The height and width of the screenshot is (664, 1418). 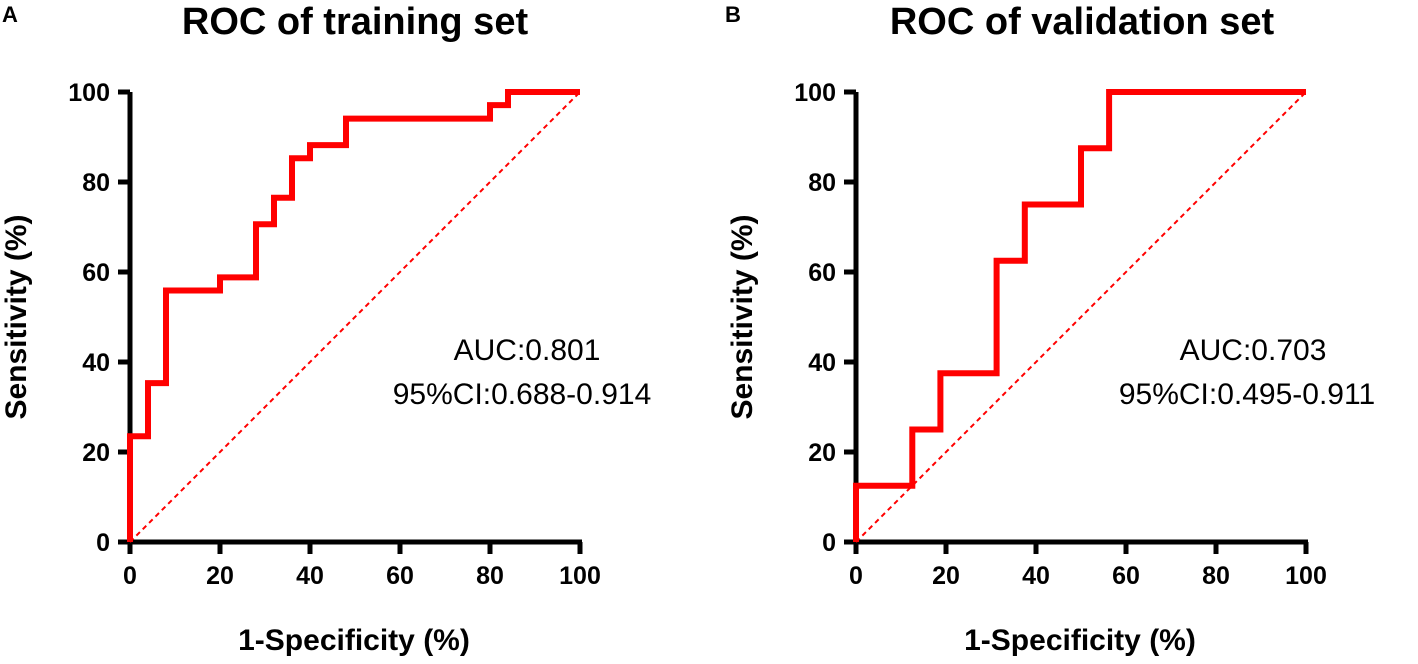 What do you see at coordinates (355, 22) in the screenshot?
I see `chart-title-a: ROC of training set` at bounding box center [355, 22].